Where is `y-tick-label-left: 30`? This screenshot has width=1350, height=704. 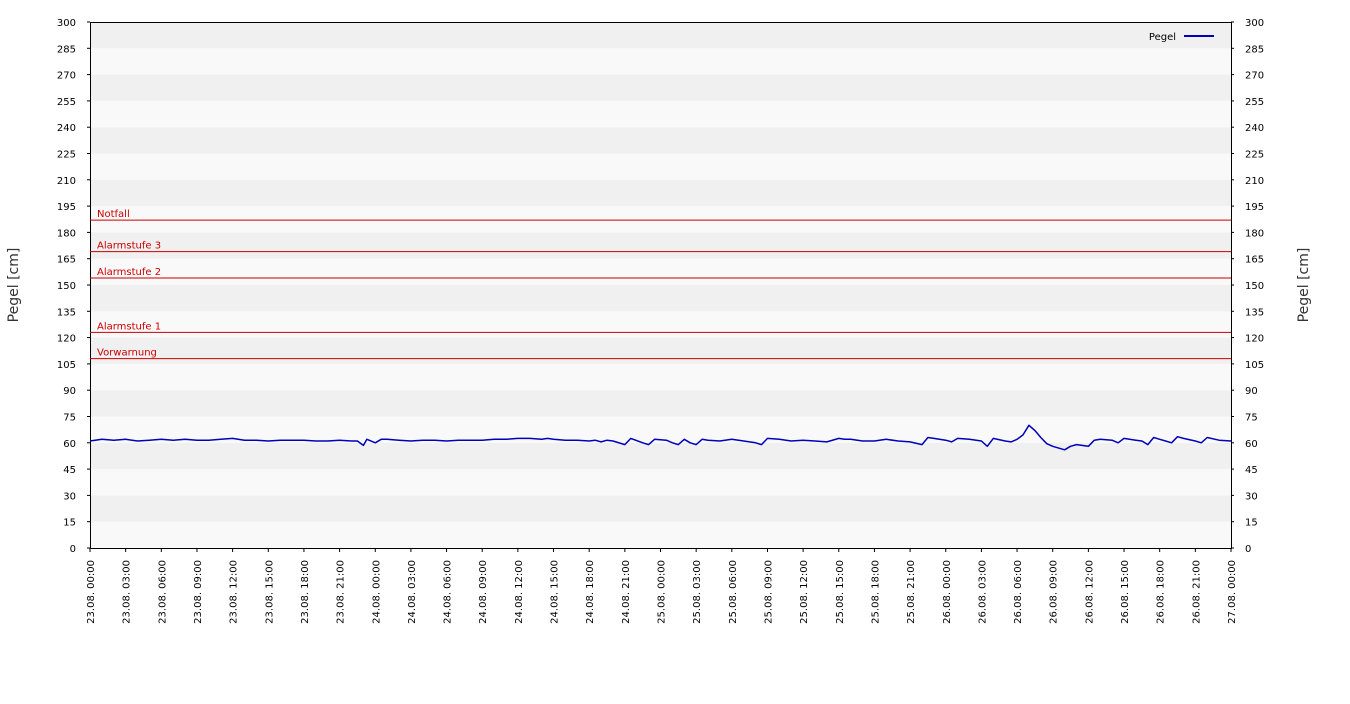 y-tick-label-left: 30 is located at coordinates (69, 496).